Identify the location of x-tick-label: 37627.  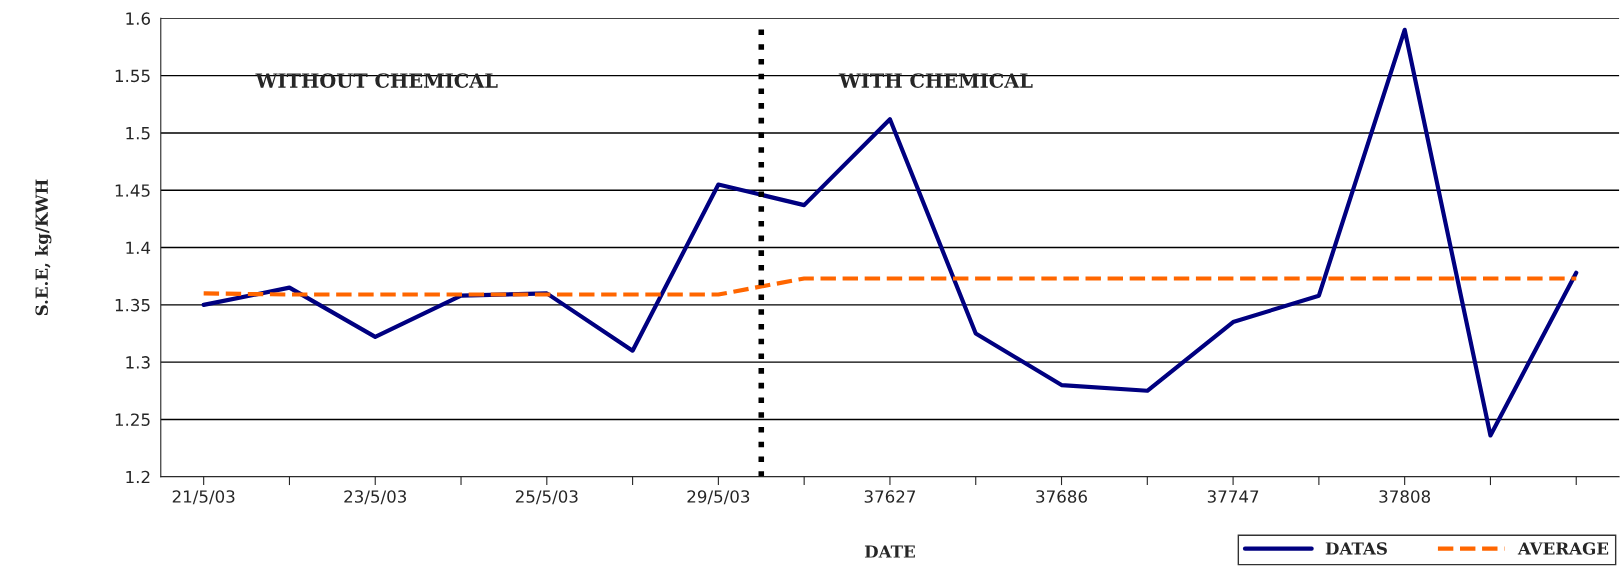
(890, 496).